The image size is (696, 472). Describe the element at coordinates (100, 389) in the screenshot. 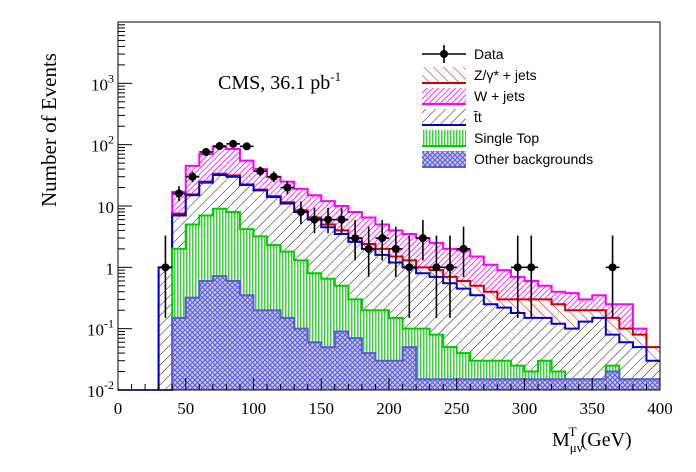

I see `y-tick-label: 10⁻²` at that location.